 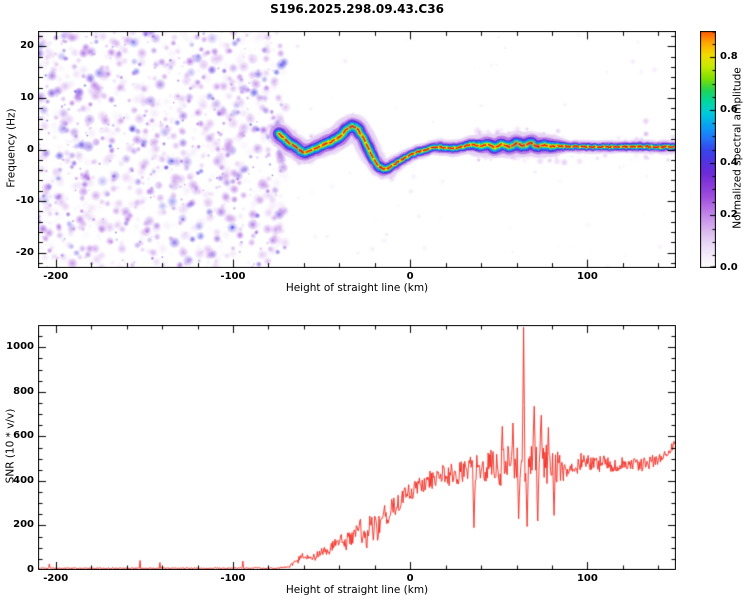 I want to click on snr-y-tick: 0, so click(x=30, y=569).